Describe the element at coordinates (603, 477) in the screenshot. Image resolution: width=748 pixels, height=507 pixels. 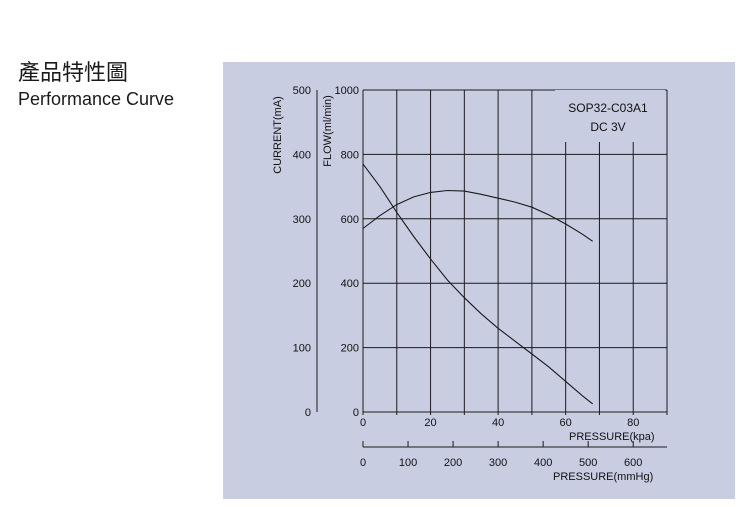
I see `x2-axis-label: PRESSURE(mmHg)` at that location.